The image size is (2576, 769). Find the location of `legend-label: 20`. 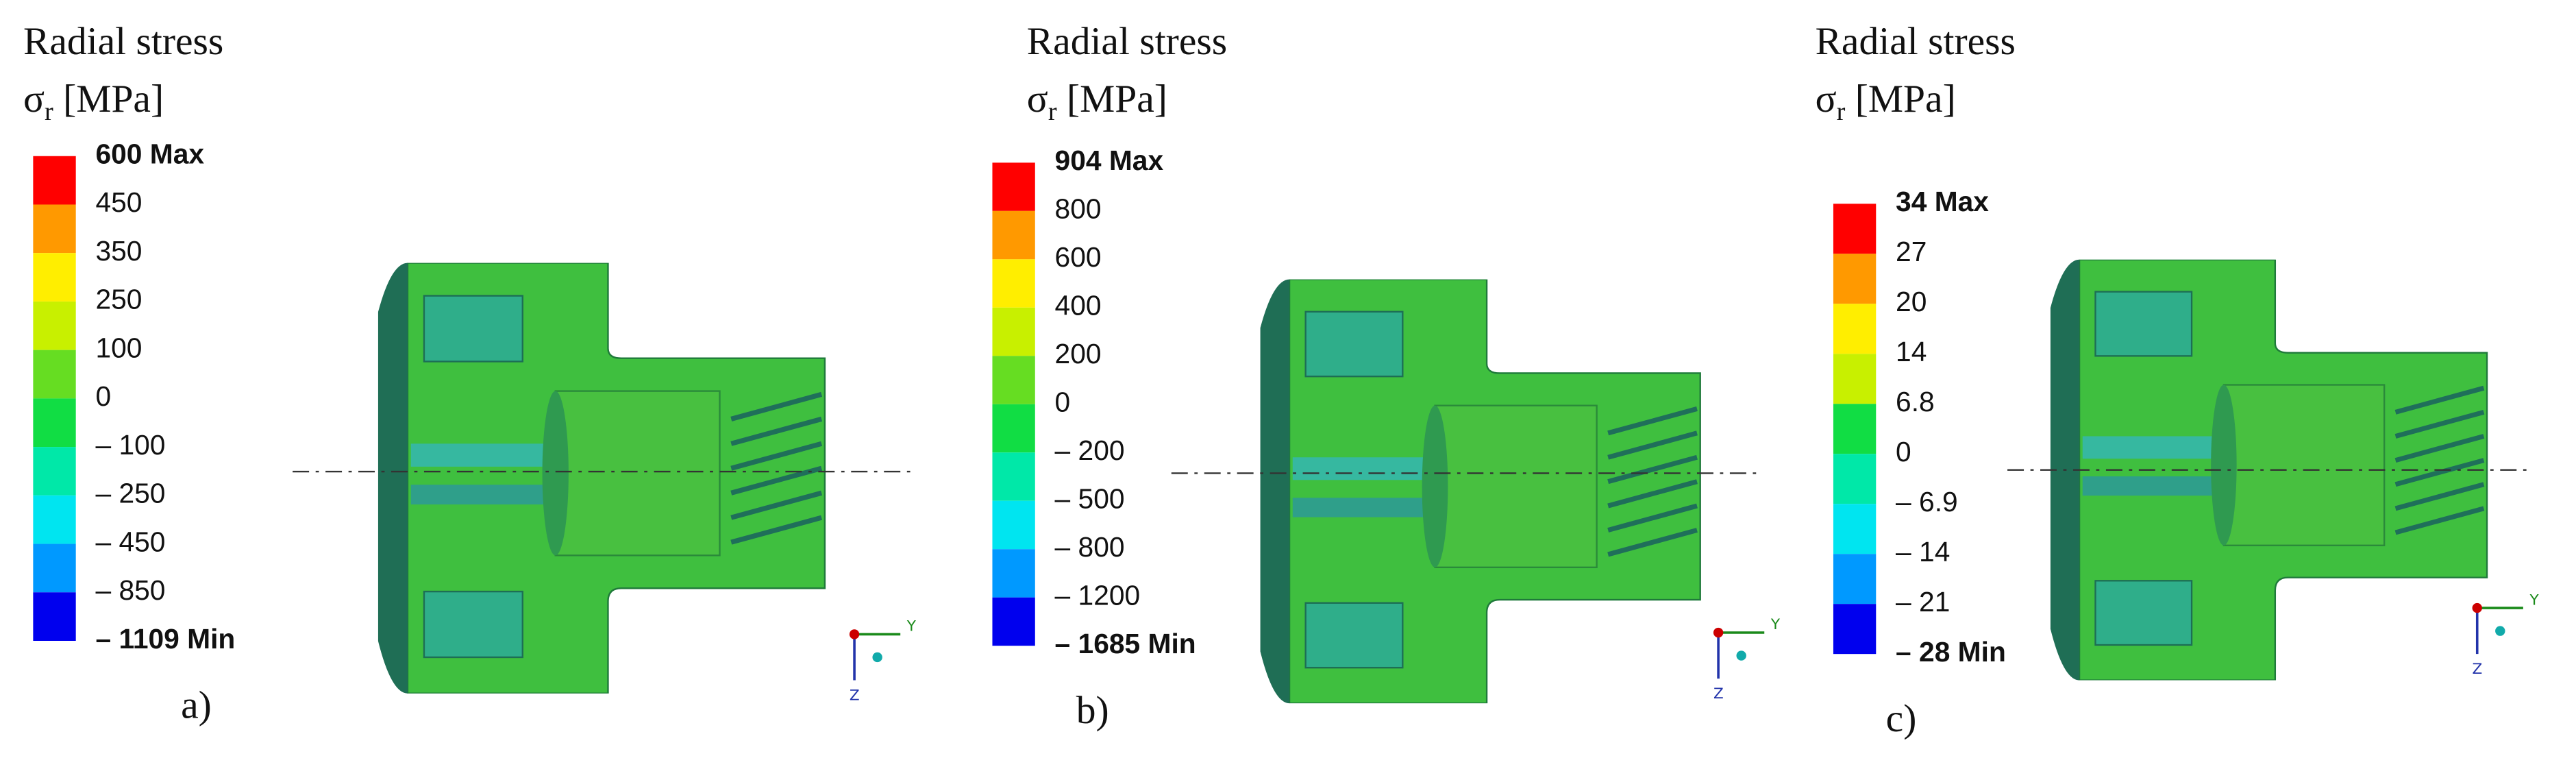

legend-label: 20 is located at coordinates (1911, 302).